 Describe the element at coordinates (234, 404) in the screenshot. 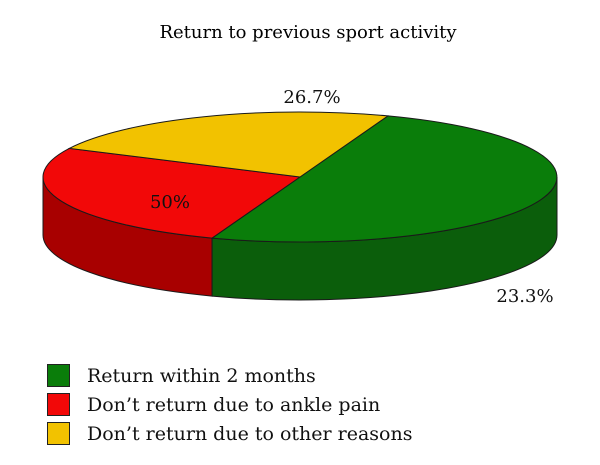

I see `legend-label: Don’t return due to ankle pain` at that location.